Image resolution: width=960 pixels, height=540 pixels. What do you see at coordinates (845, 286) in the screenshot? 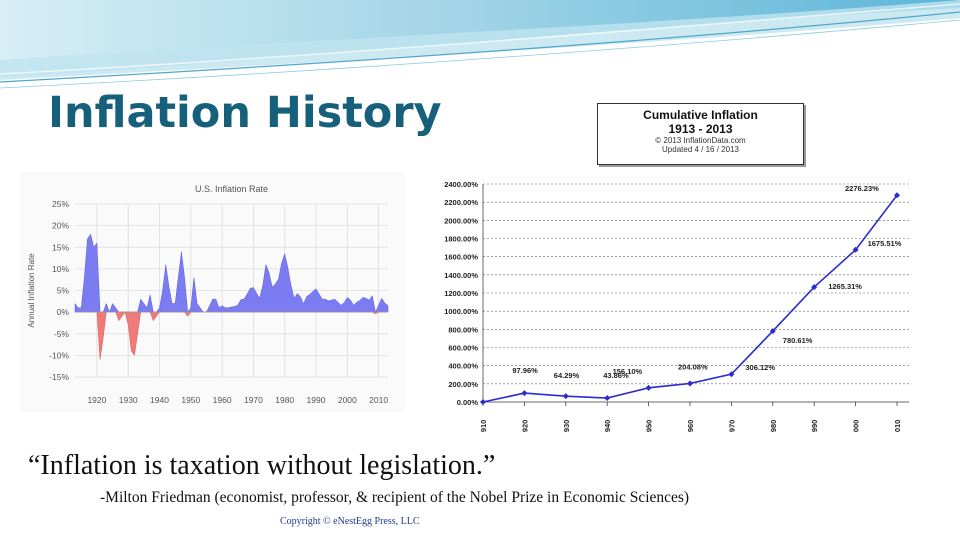
I see `data-label: 1265.31%` at bounding box center [845, 286].